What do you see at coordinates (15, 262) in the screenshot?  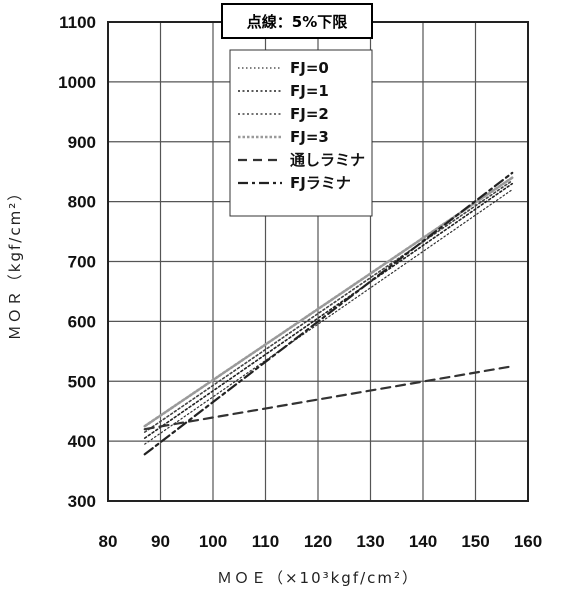 I see `y-axis-label: ＭＯＲ（kgf/cm²）` at bounding box center [15, 262].